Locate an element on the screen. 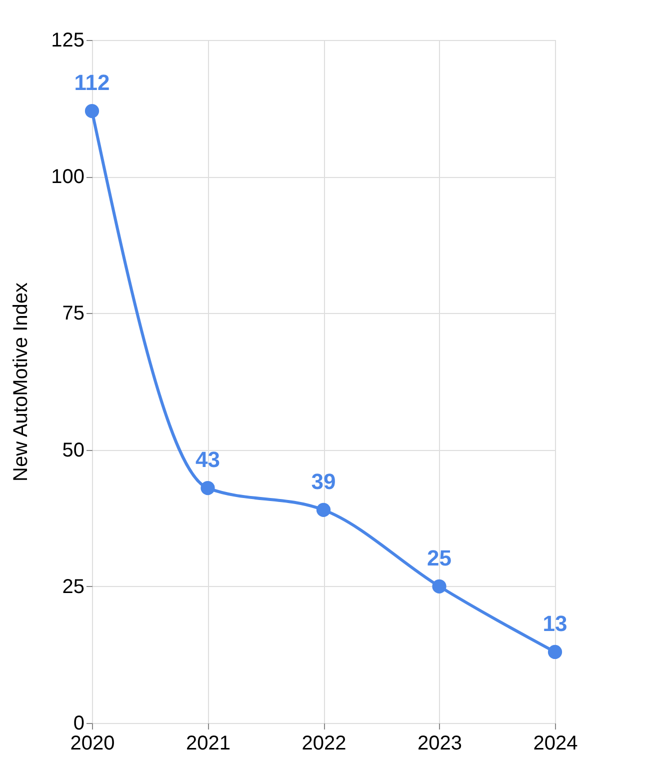 This screenshot has width=654, height=757. data-label: 43 is located at coordinates (208, 459).